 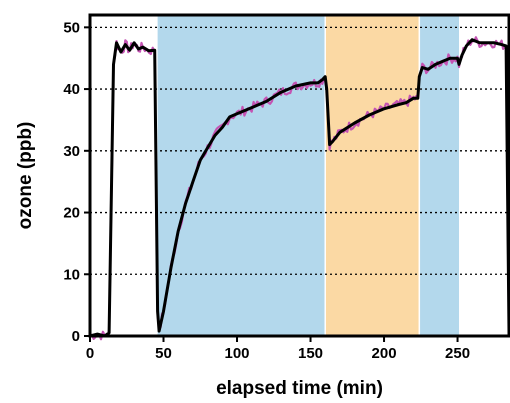 I want to click on x-tick-label: 100, so click(x=237, y=353).